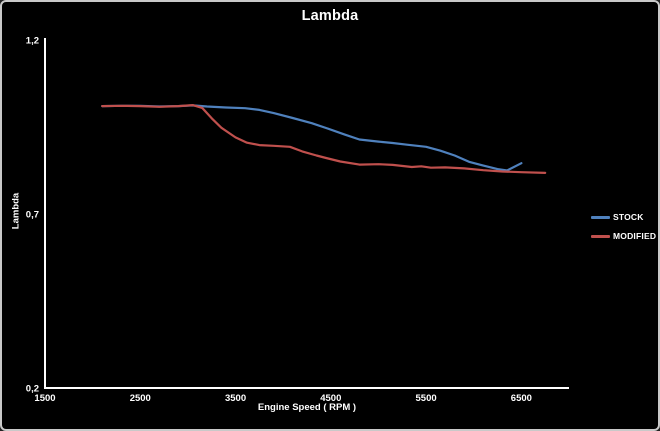 Image resolution: width=660 pixels, height=431 pixels. I want to click on legend-item-modified: MODIFIED, so click(623, 236).